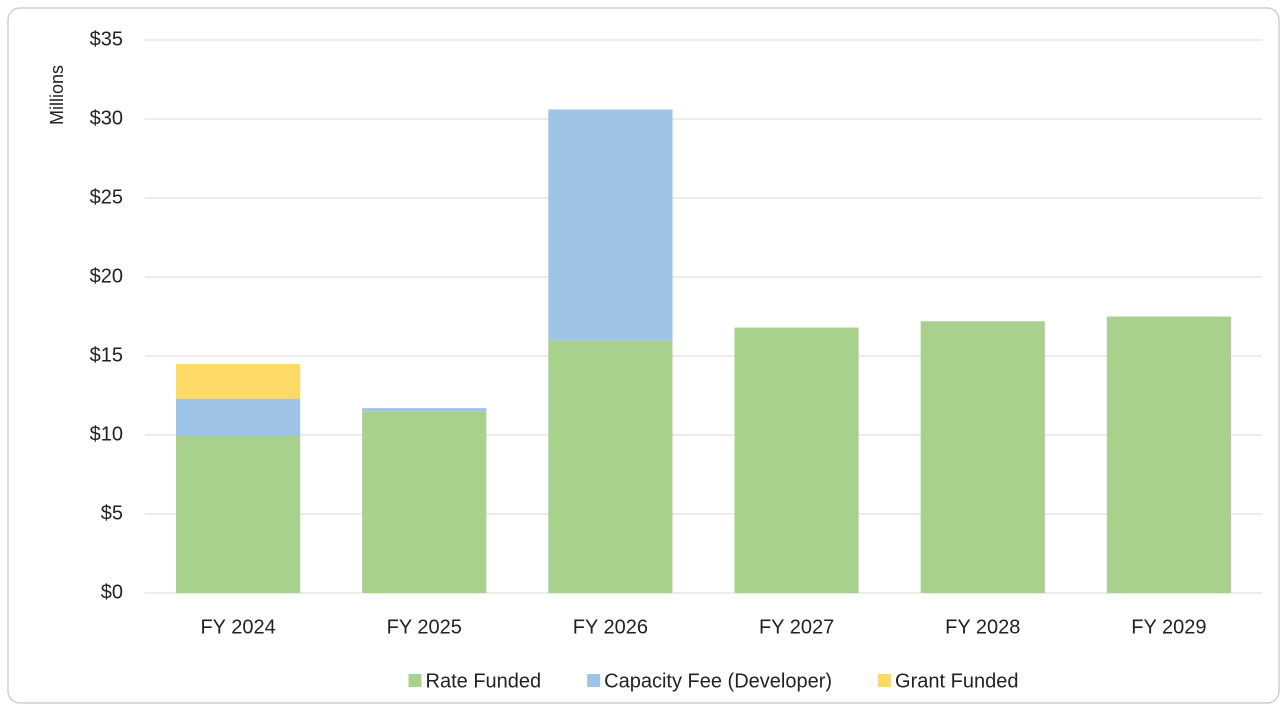 The width and height of the screenshot is (1287, 711). Describe the element at coordinates (106, 276) in the screenshot. I see `y-tick-label: $20` at that location.